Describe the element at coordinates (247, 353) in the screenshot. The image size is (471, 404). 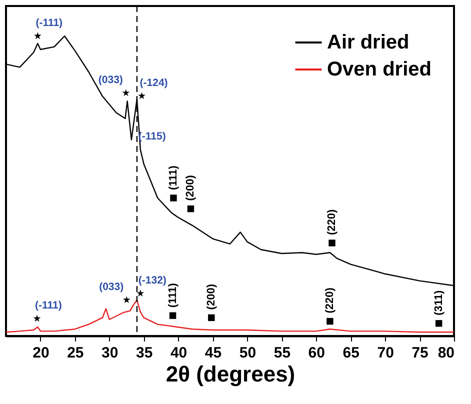
I see `x-tick-label: 50` at that location.